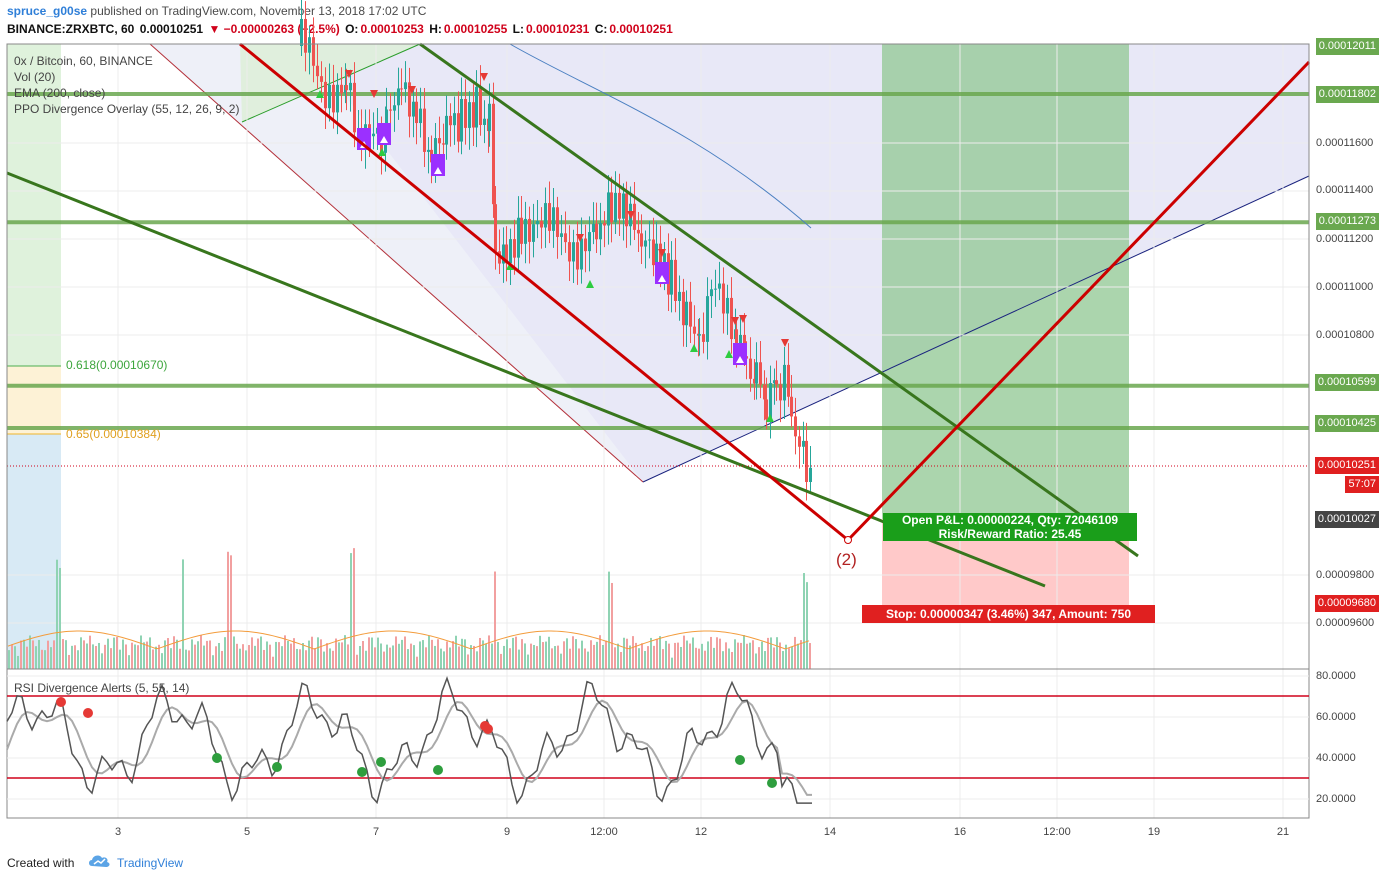 Image resolution: width=1386 pixels, height=881 pixels. Describe the element at coordinates (409, 740) in the screenshot. I see `rsi-line` at that location.